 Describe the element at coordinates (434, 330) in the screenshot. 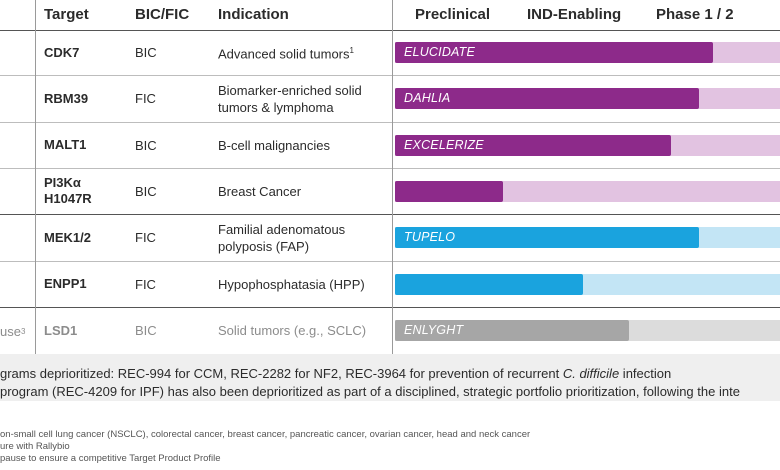

I see `trial-name-label: ENLYGHT` at that location.